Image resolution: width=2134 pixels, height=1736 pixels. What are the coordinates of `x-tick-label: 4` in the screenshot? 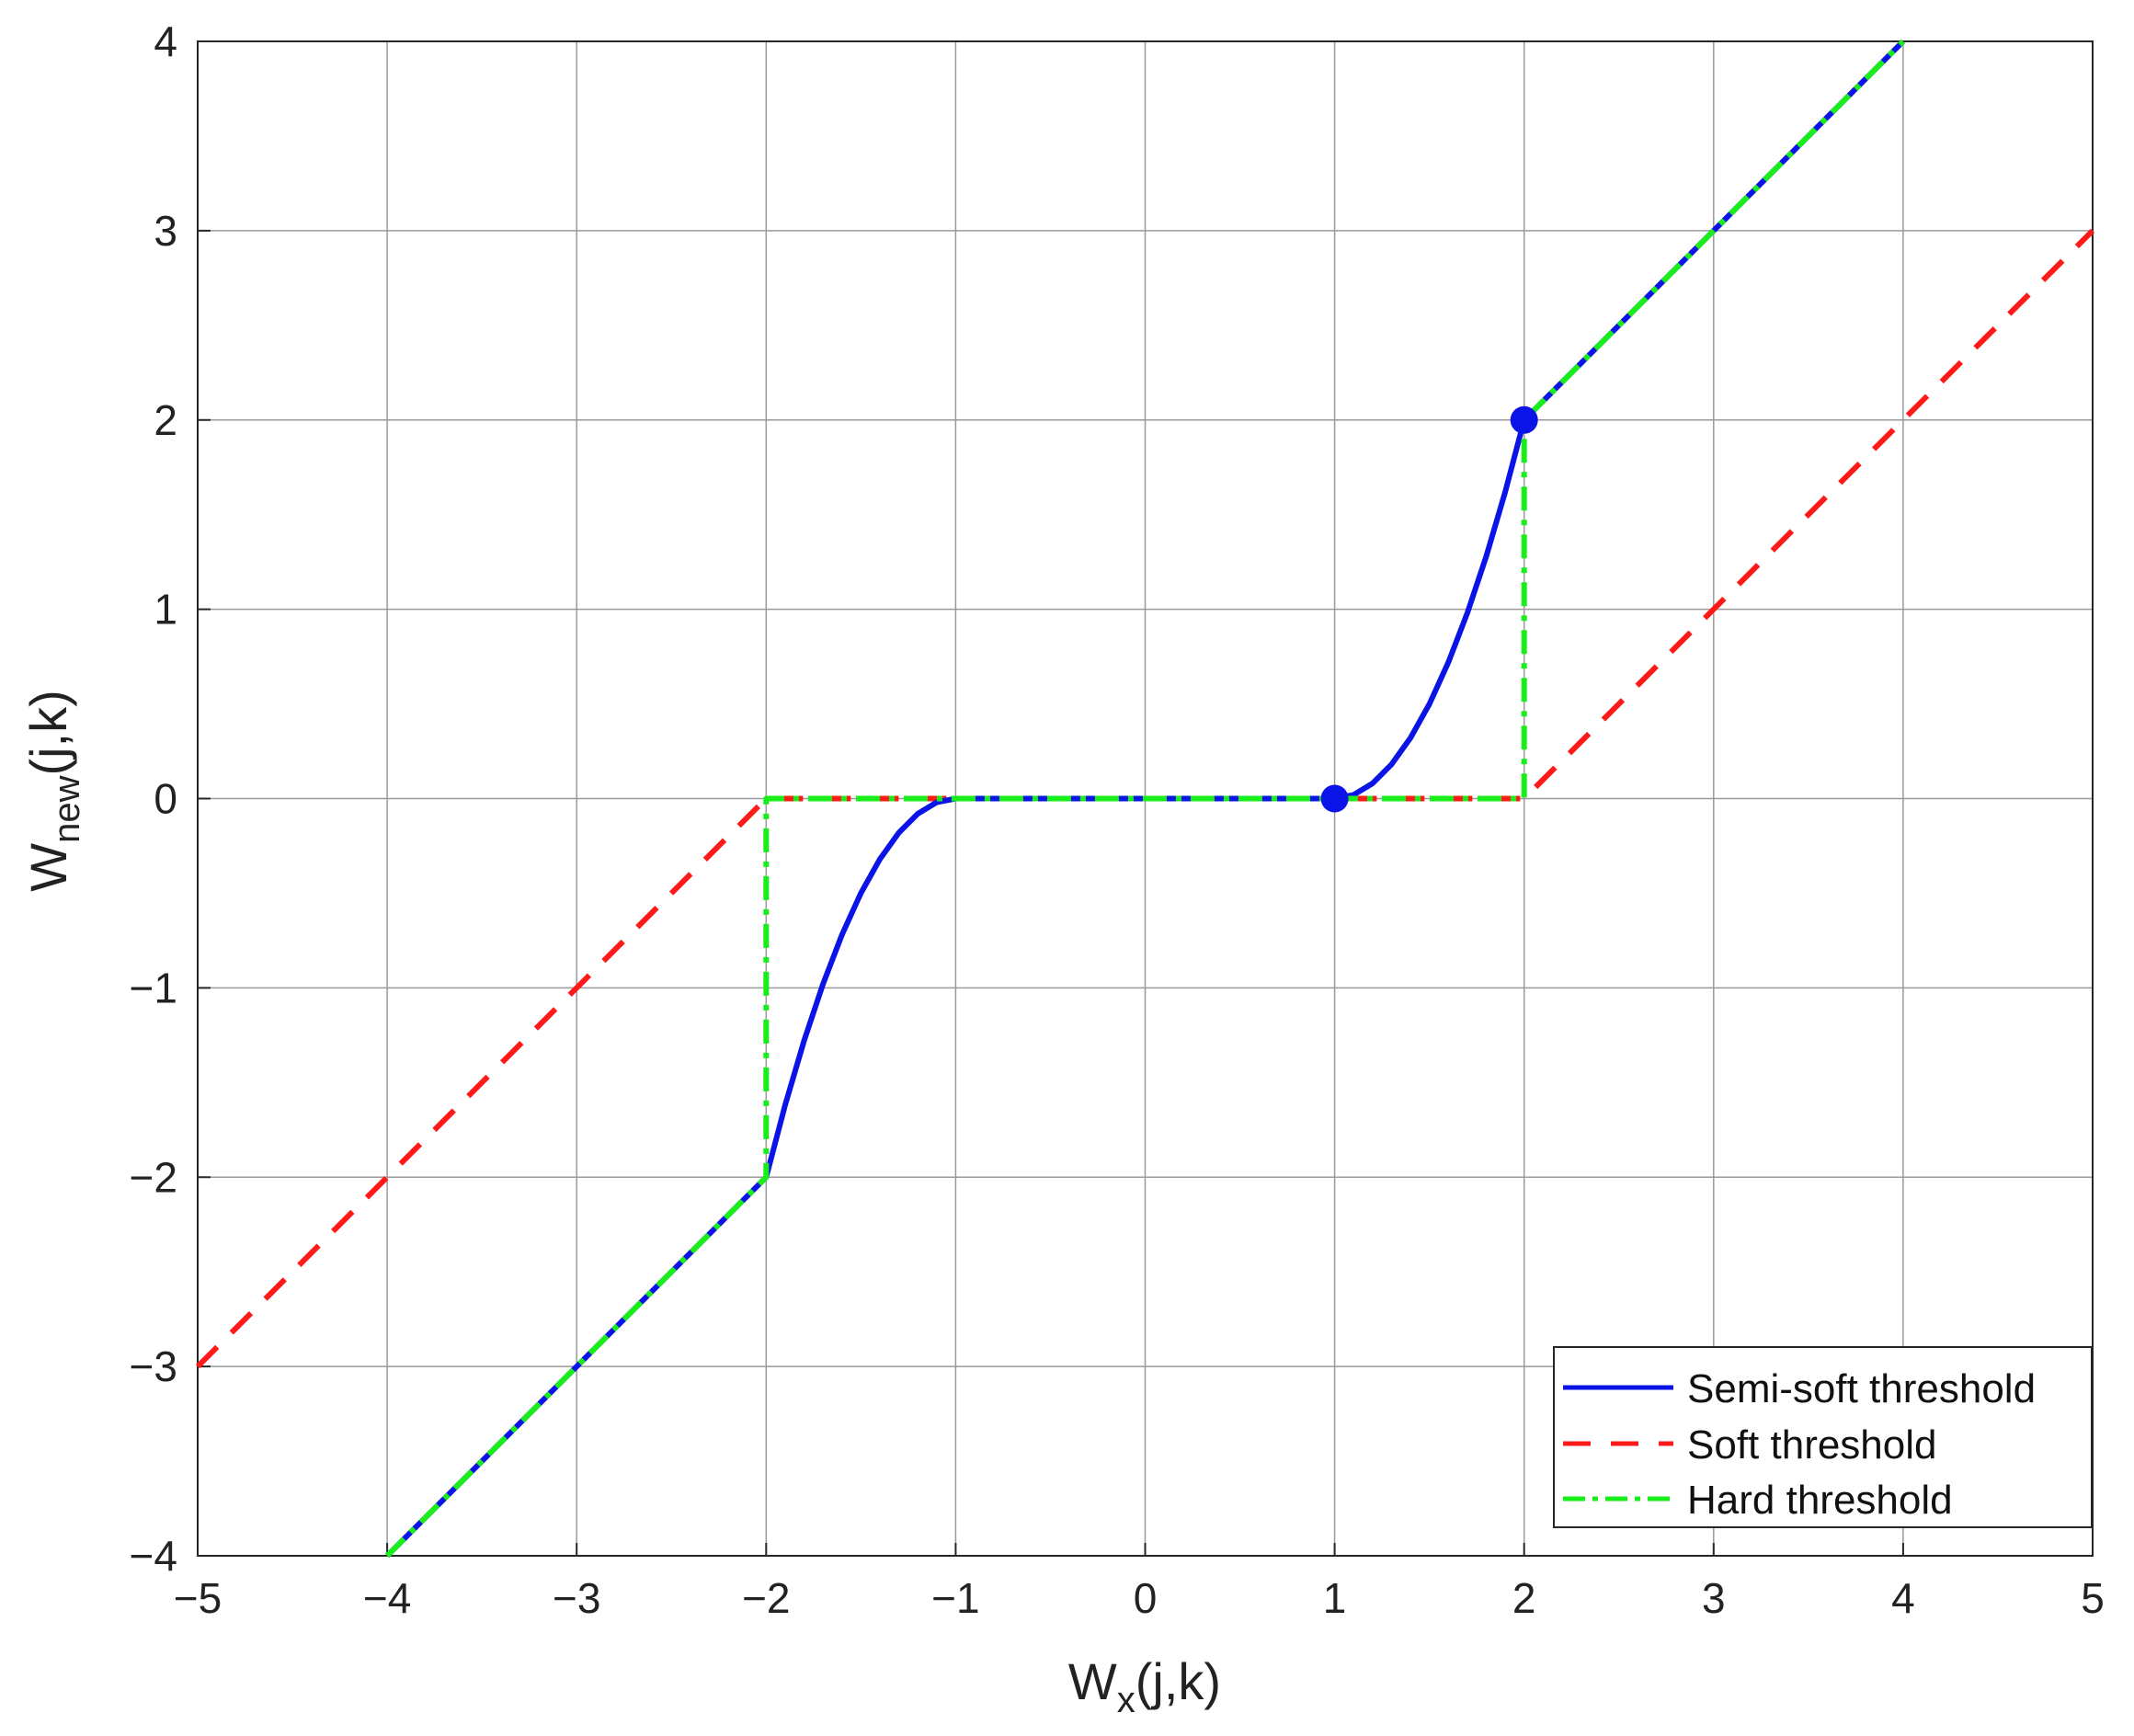 It's located at (1903, 1598).